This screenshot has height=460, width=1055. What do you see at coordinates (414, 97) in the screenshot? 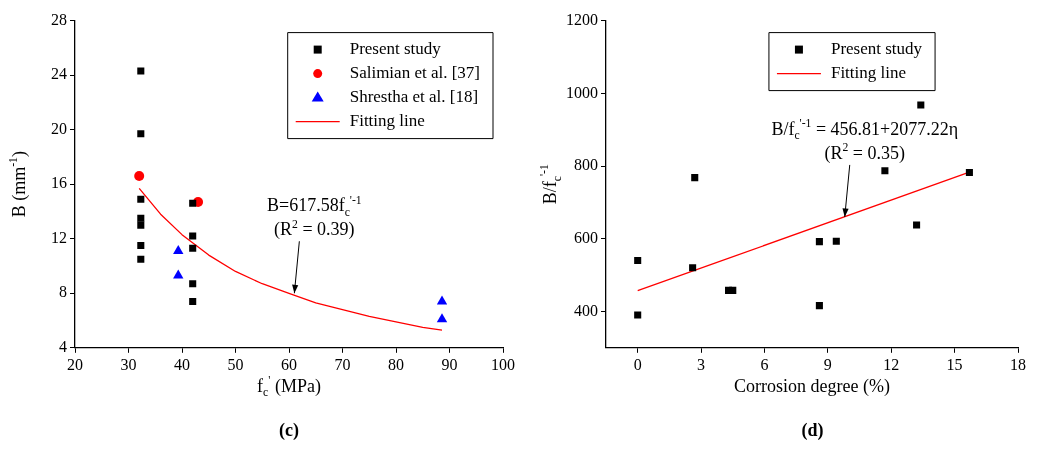
I see `legend-label: Shrestha et al. [18]` at bounding box center [414, 97].